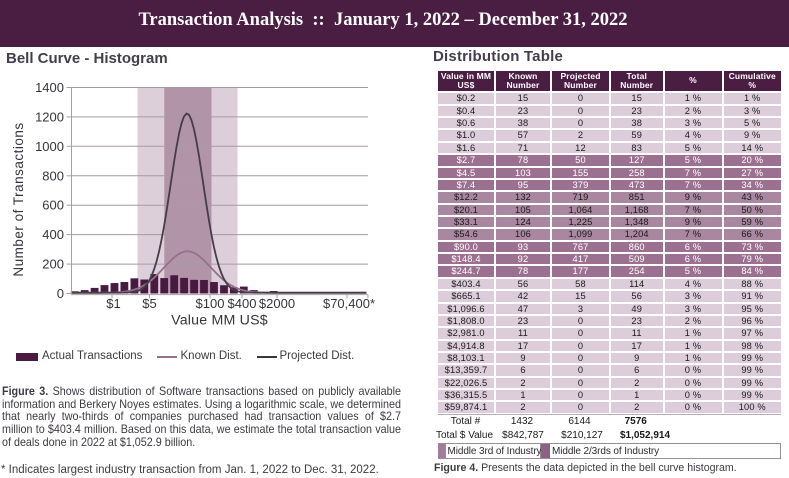  I want to click on svg-text: $1, so click(113, 303).